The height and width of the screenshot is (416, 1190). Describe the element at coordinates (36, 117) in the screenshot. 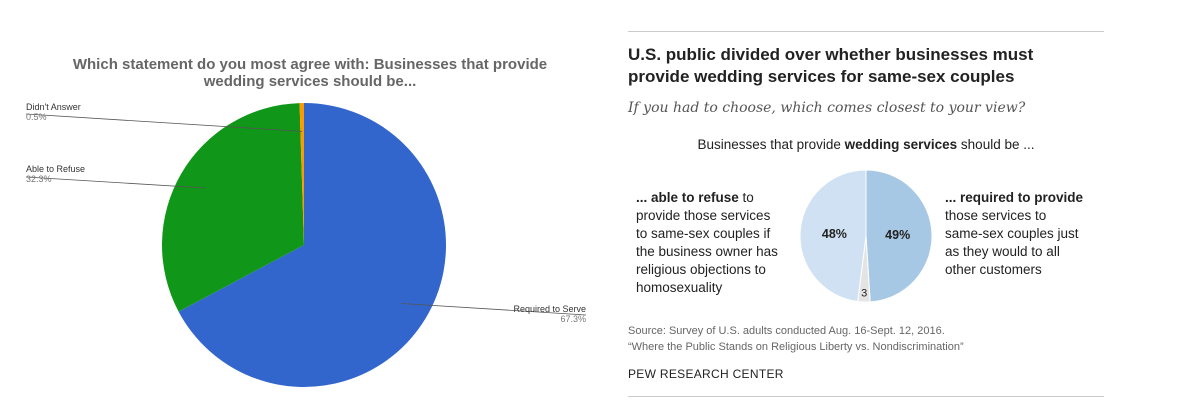

I see `slice-value-didn-t-answer: 0.5%` at that location.